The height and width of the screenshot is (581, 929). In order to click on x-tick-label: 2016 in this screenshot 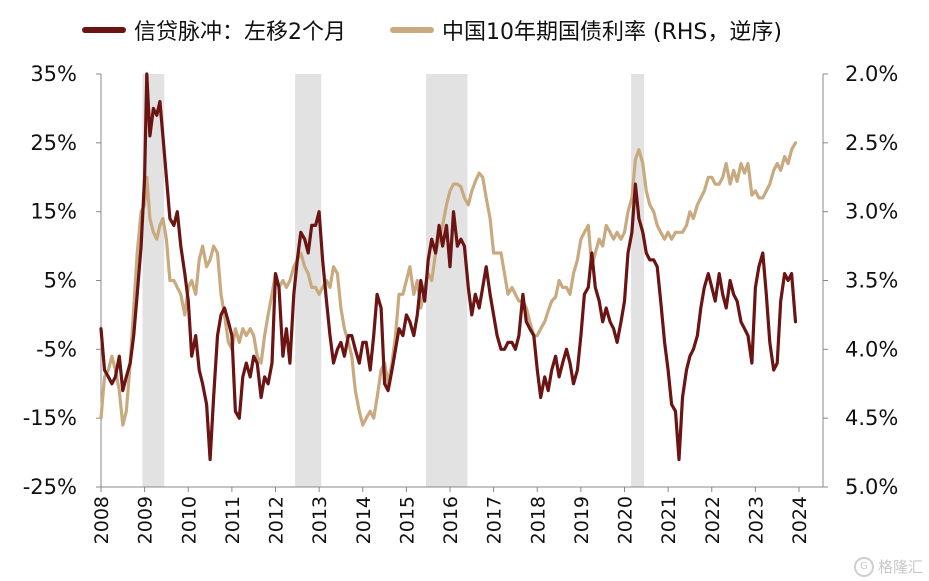, I will do `click(451, 520)`.